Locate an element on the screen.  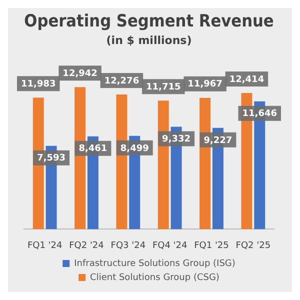
x-tick-label: FQ3 '24 is located at coordinates (128, 245).